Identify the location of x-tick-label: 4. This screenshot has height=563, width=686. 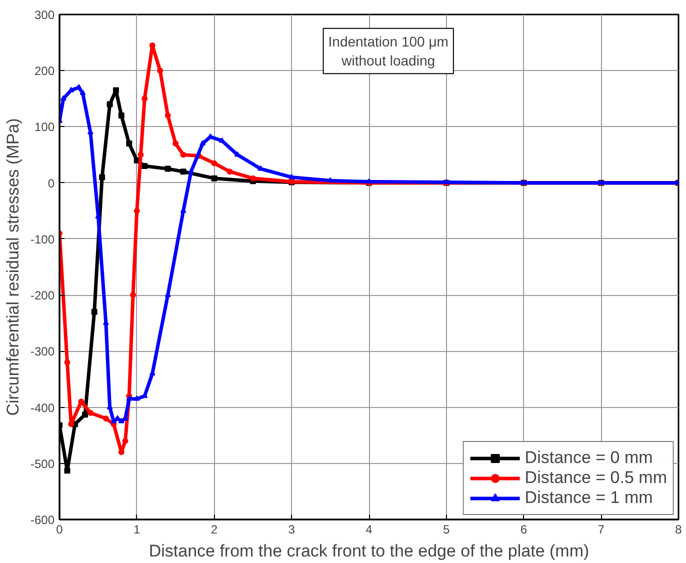
(369, 529).